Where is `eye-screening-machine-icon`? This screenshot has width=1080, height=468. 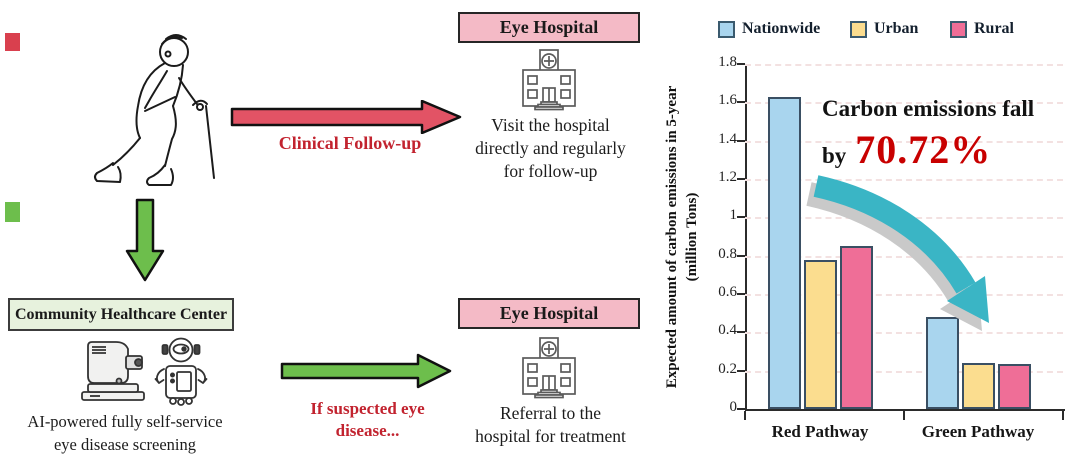
eye-screening-machine-icon is located at coordinates (113, 371).